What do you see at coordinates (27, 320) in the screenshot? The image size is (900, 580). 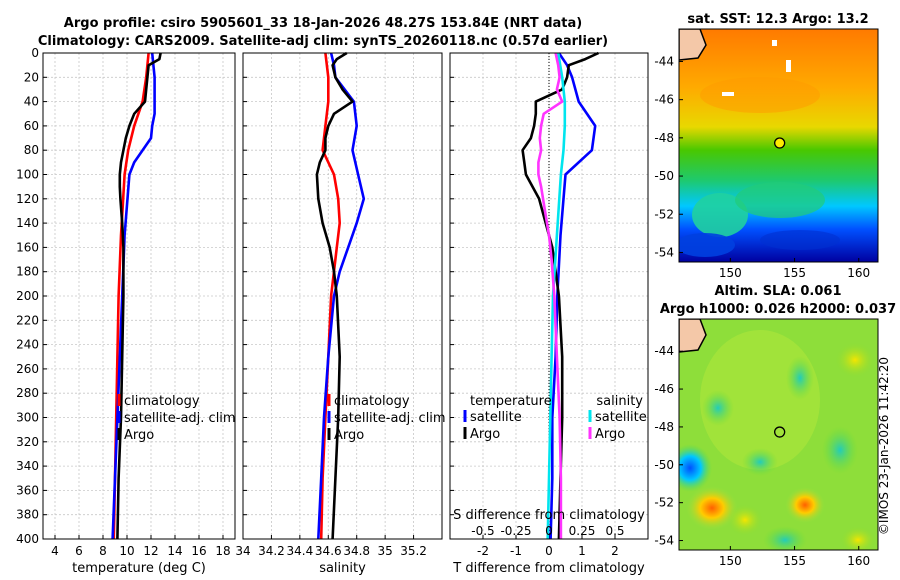 I see `y-tick-label: 220` at bounding box center [27, 320].